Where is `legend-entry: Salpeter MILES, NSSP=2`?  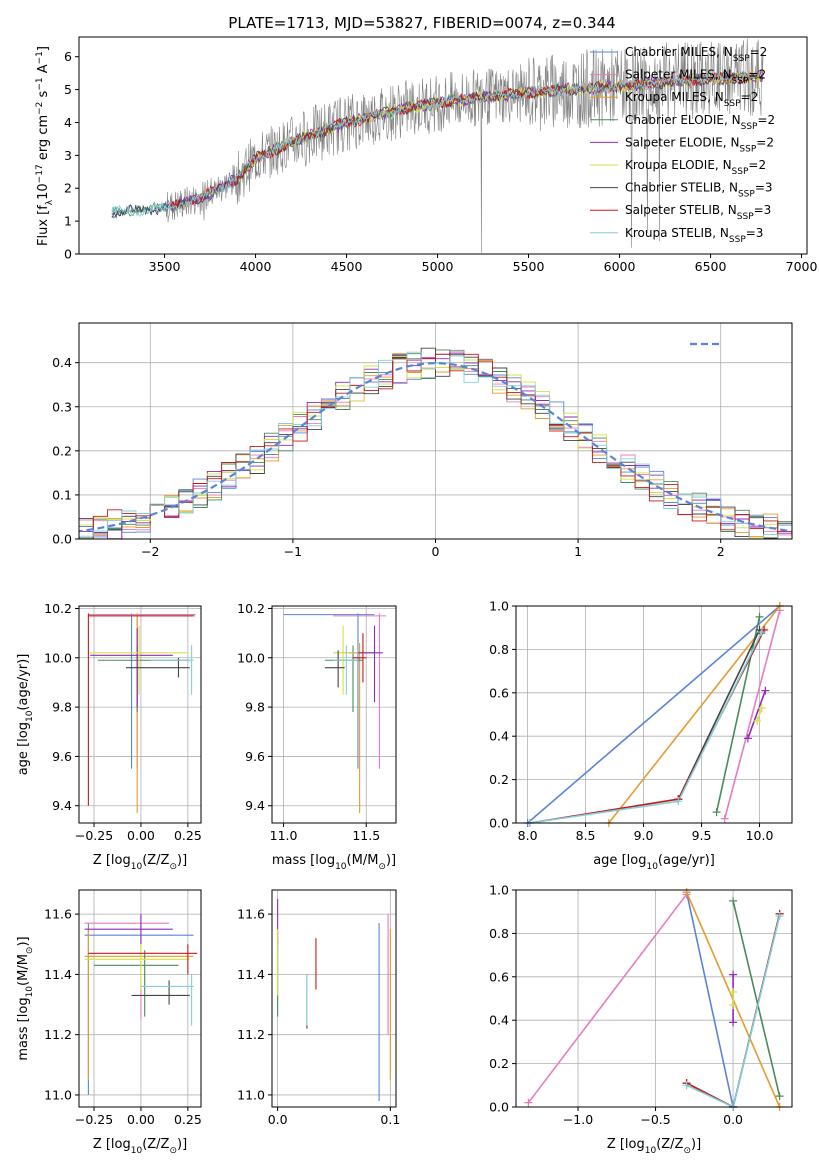
legend-entry: Salpeter MILES, NSSP=2 is located at coordinates (695, 77).